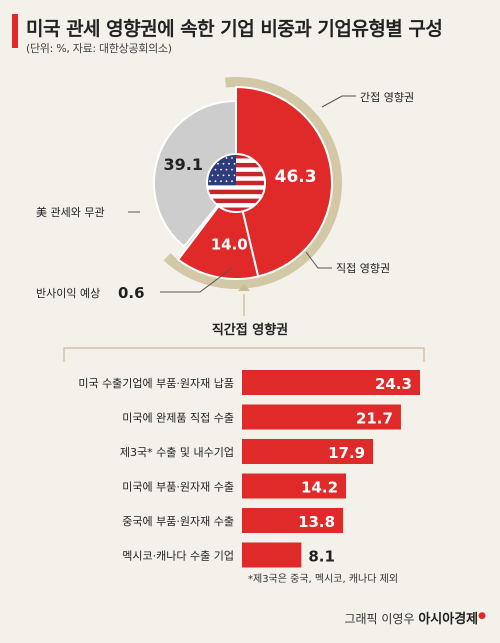 This screenshot has width=500, height=643. What do you see at coordinates (374, 419) in the screenshot?
I see `bar-value-label: 21.7` at bounding box center [374, 419].